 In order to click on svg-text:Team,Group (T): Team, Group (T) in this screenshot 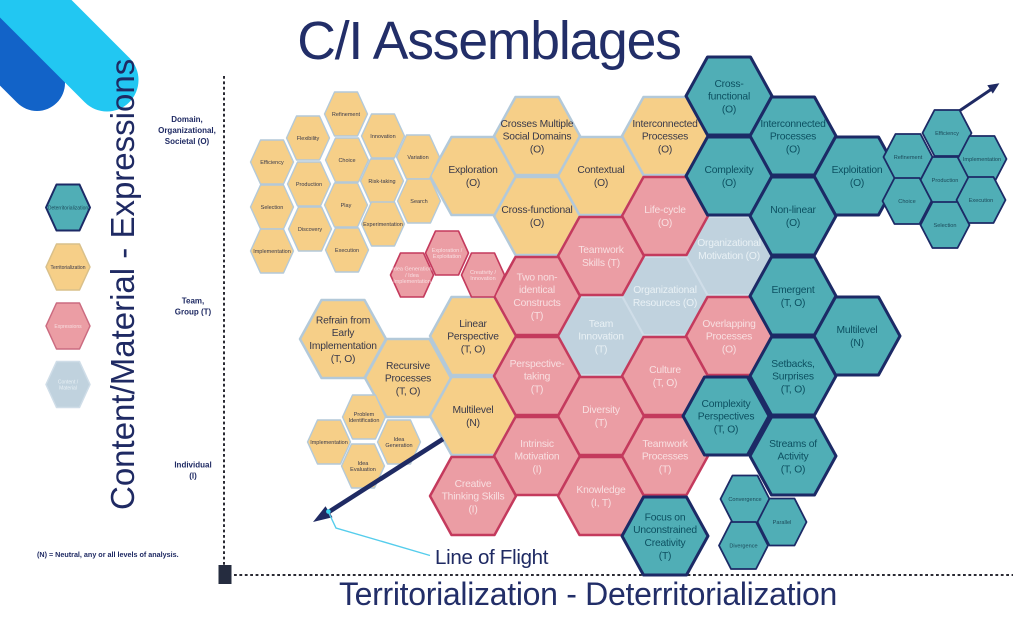, I will do `click(193, 306)`.